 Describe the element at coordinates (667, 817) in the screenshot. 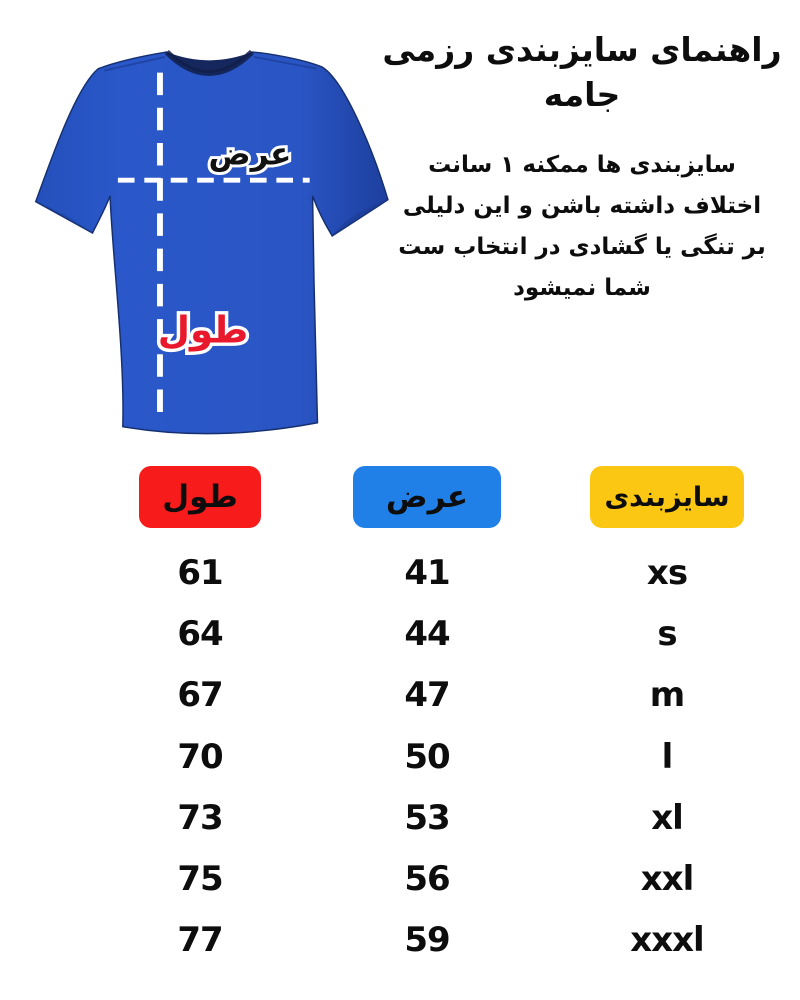

I see `size-value: xl` at that location.